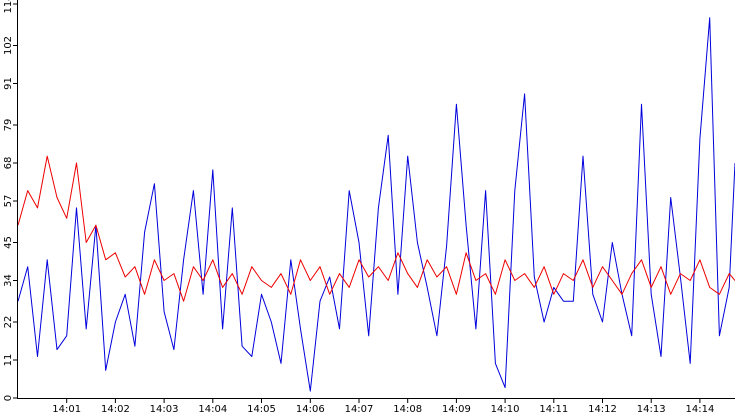  I want to click on x-tick-label: 14:04, so click(212, 409).